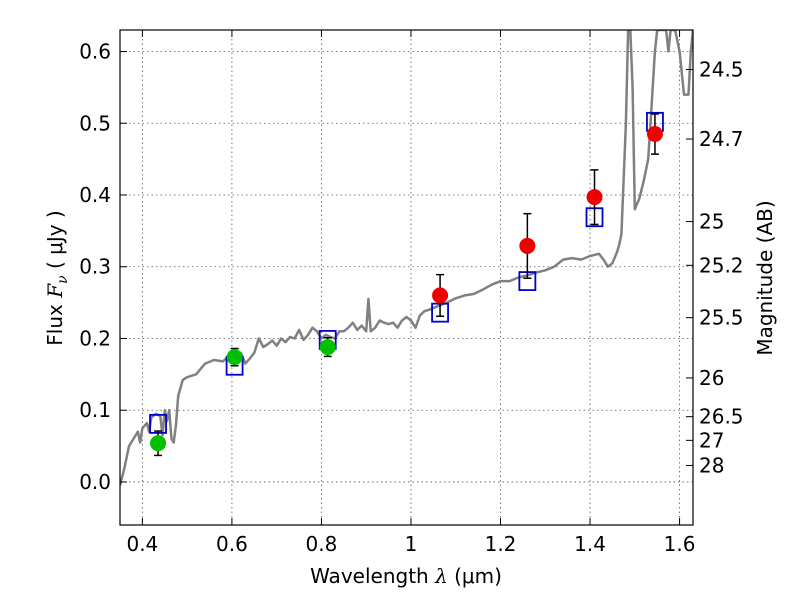 The image size is (800, 600). I want to click on x-axis-title: Wavelength λ (μm), so click(406, 576).